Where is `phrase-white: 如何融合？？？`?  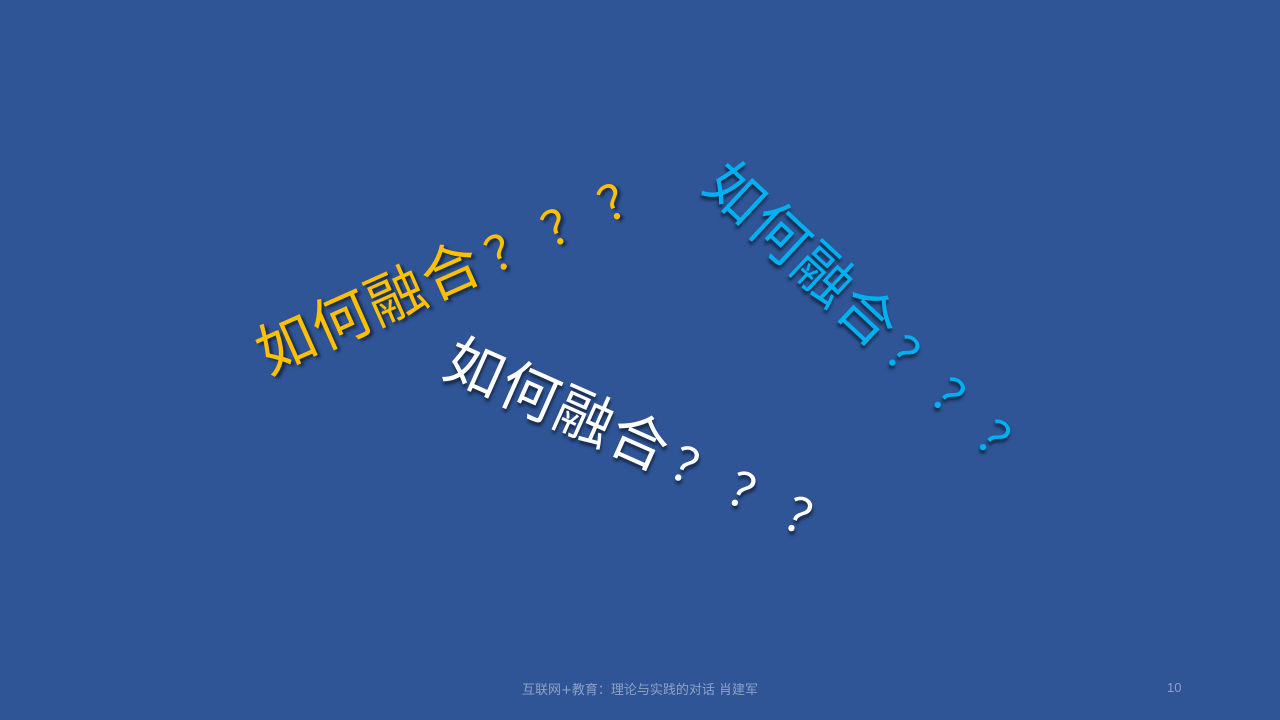
phrase-white: 如何融合？？？ is located at coordinates (645, 444).